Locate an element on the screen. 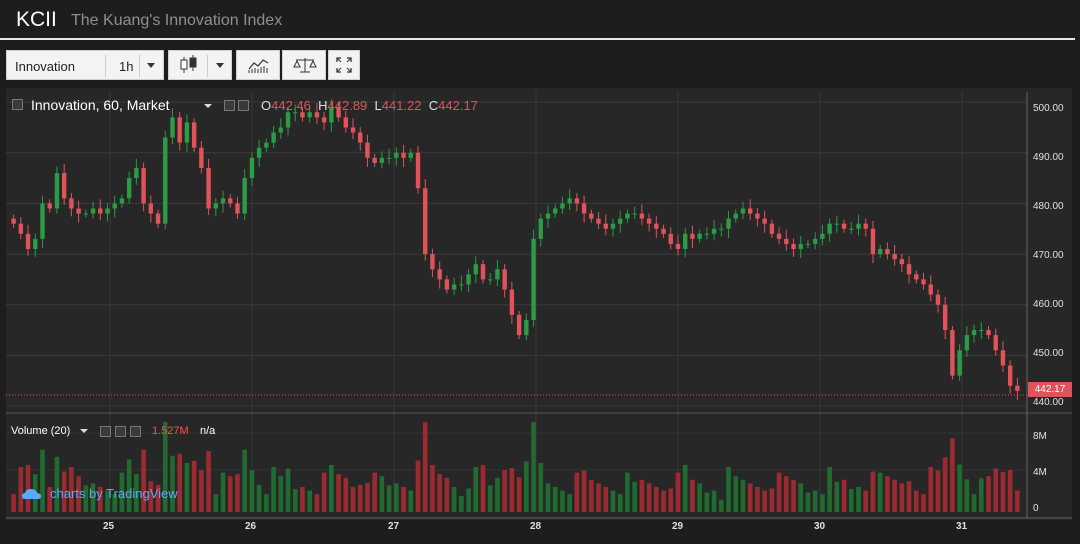  candlestick-icon is located at coordinates (188, 64).